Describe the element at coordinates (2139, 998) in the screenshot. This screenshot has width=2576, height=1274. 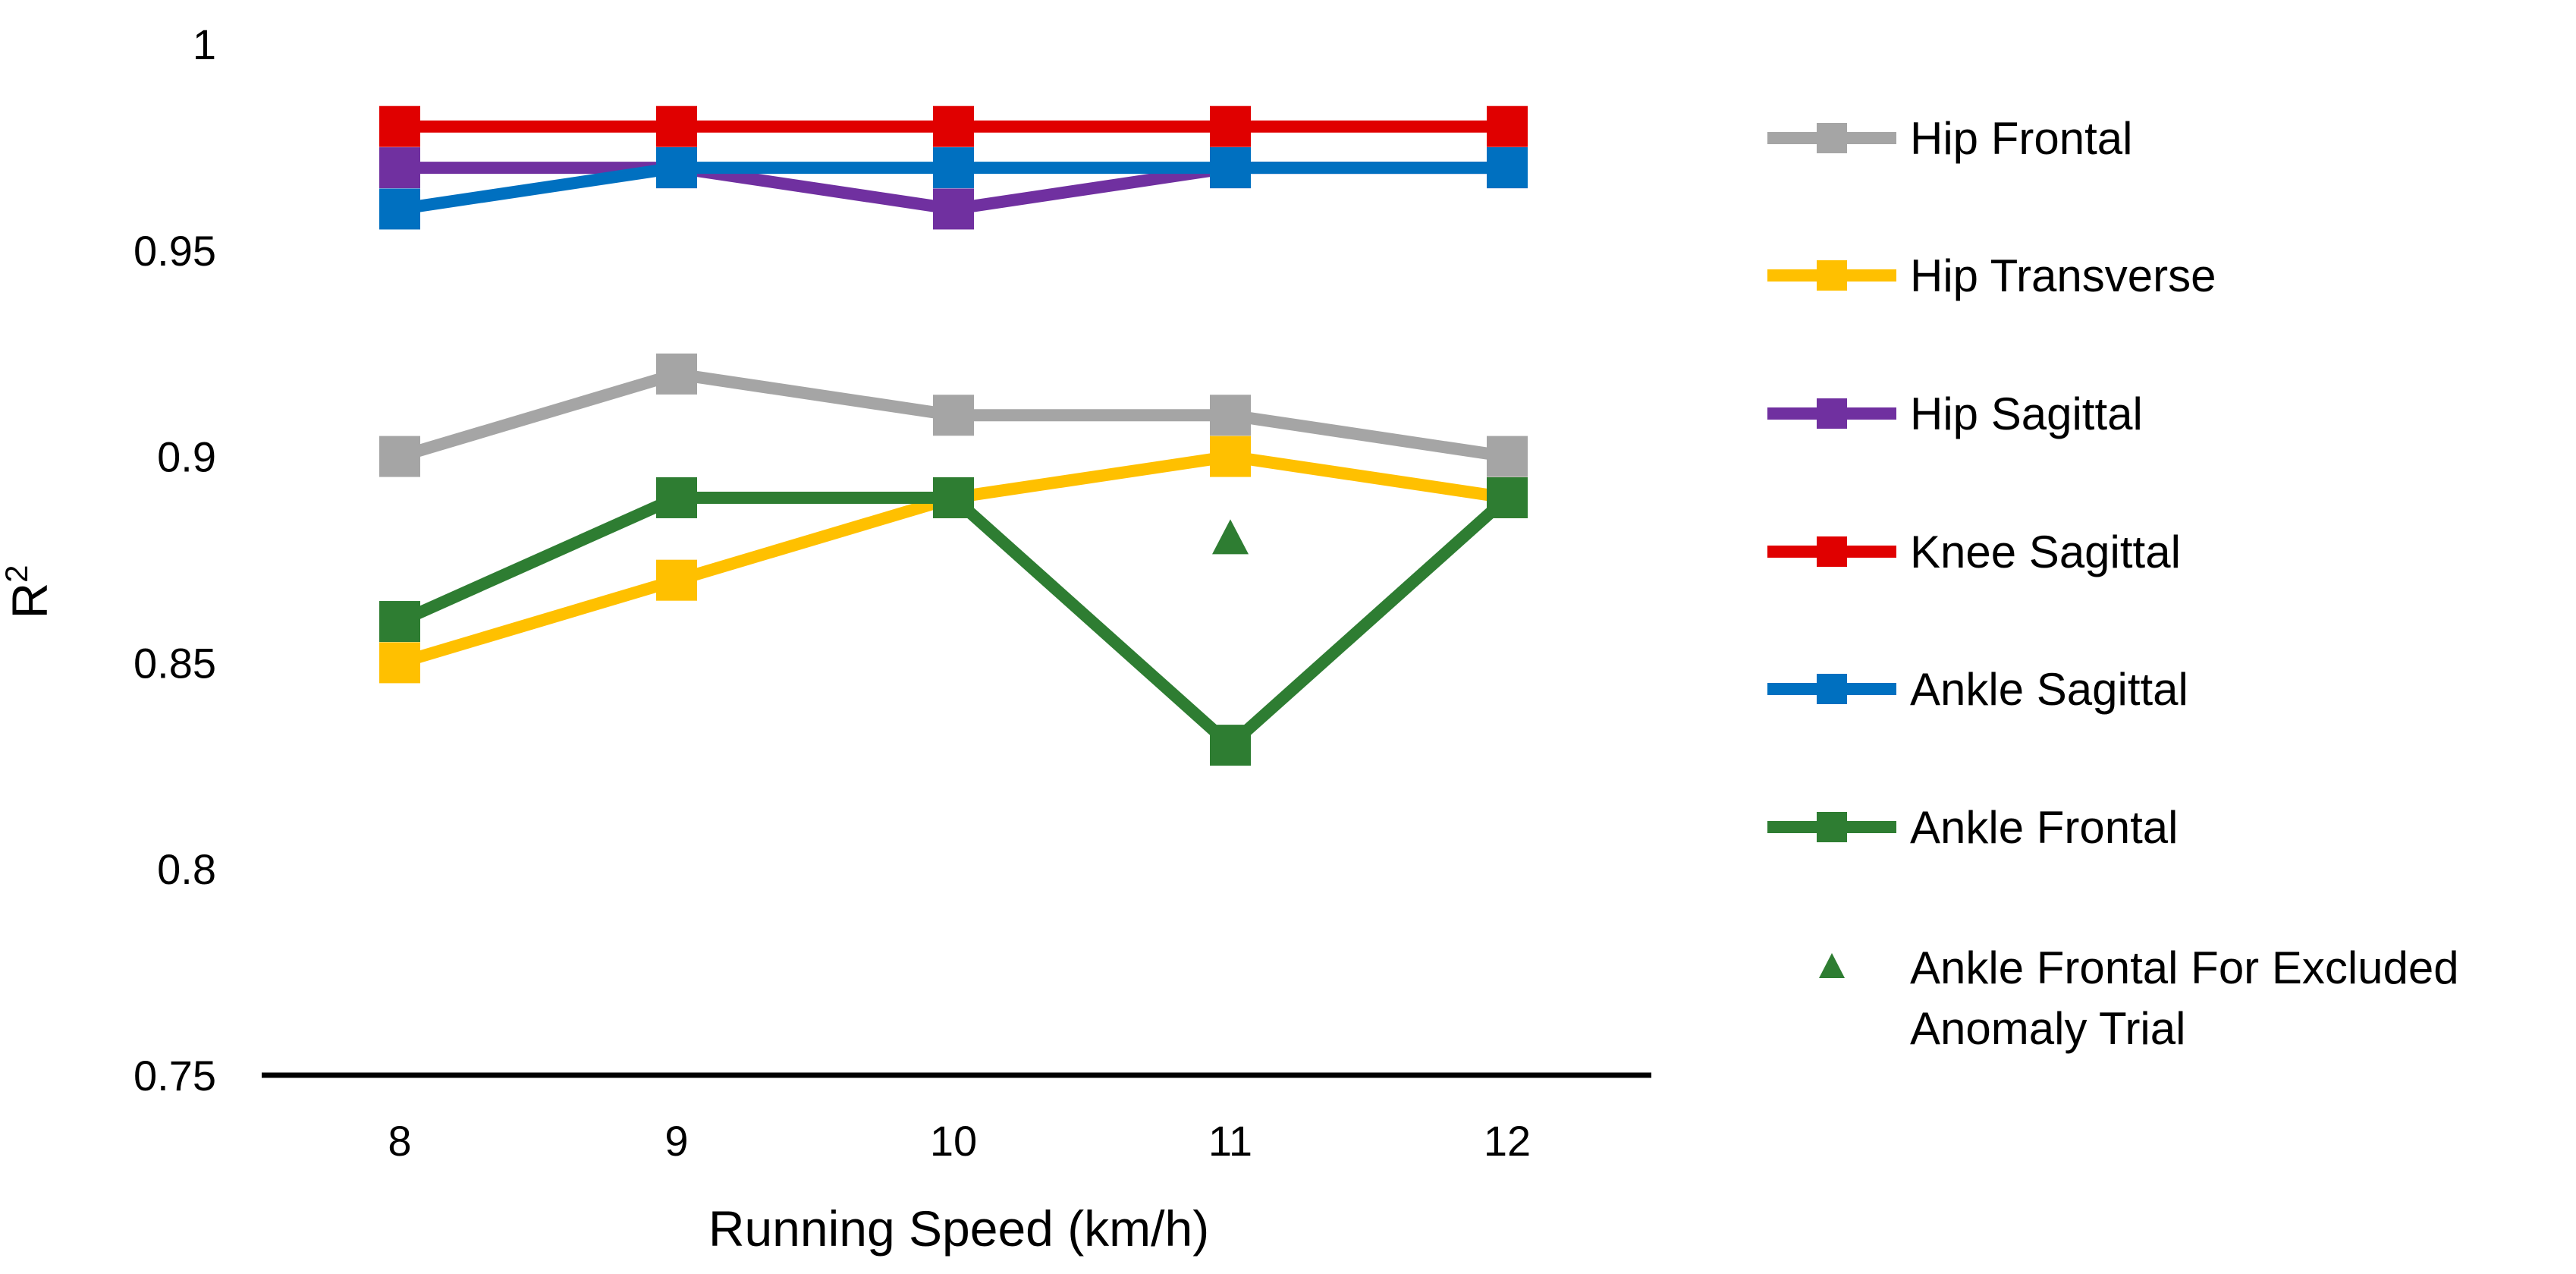
I see `legend-item: Ankle Frontal For Excluded Anomaly Trial` at that location.